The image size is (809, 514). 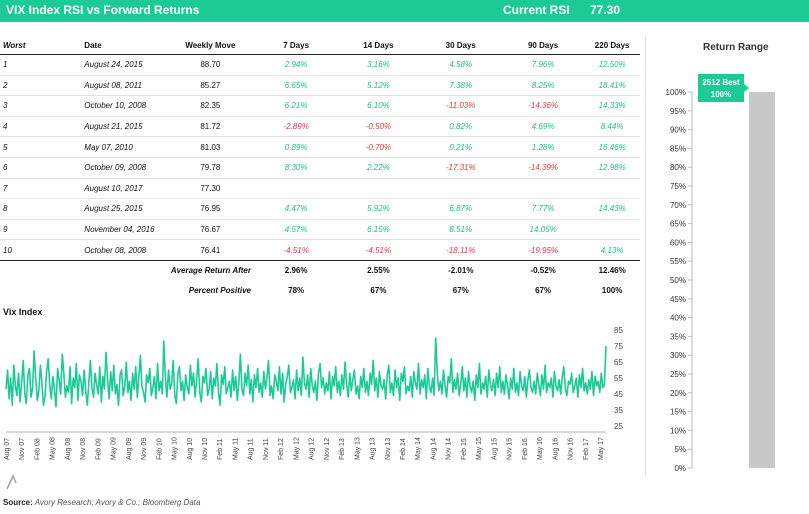 What do you see at coordinates (460, 189) in the screenshot?
I see `cell-return-d30` at bounding box center [460, 189].